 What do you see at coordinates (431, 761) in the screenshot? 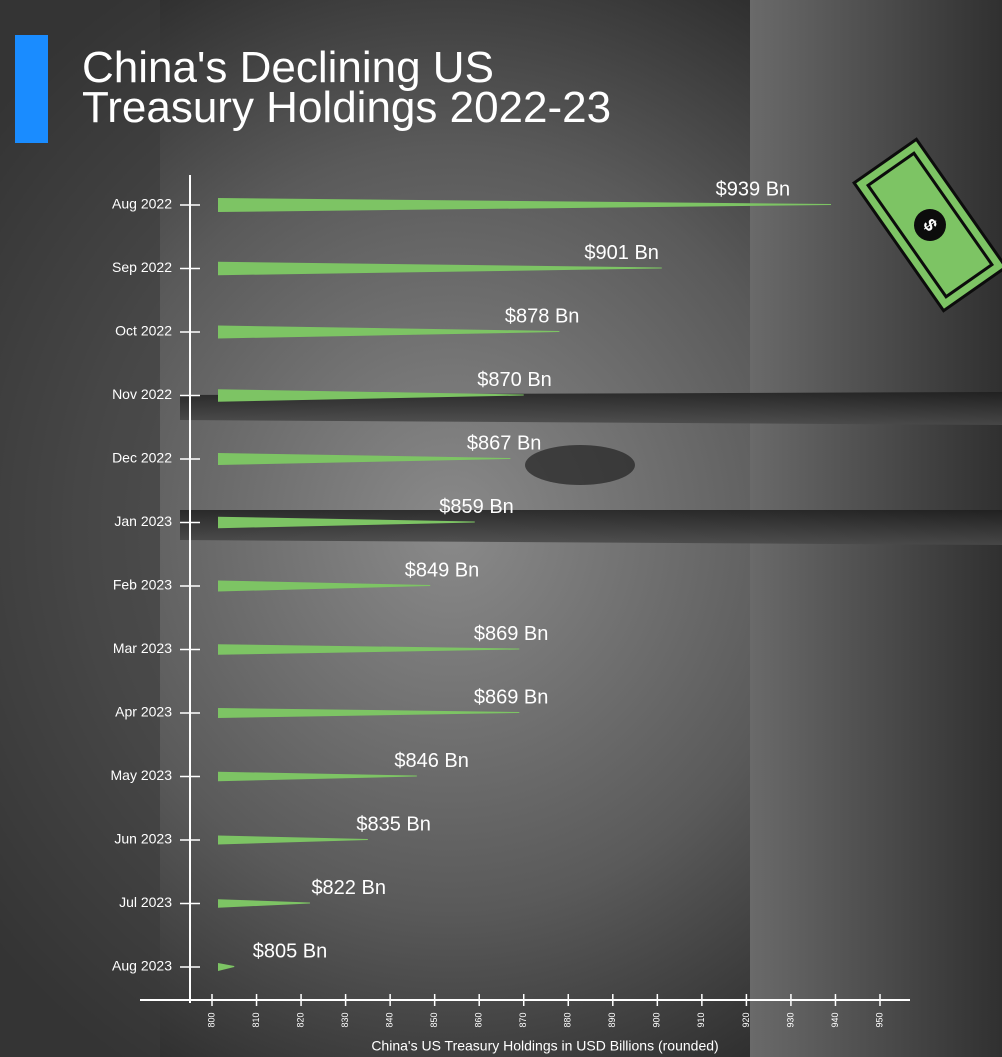
I see `value-label: $846 Bn` at bounding box center [431, 761].